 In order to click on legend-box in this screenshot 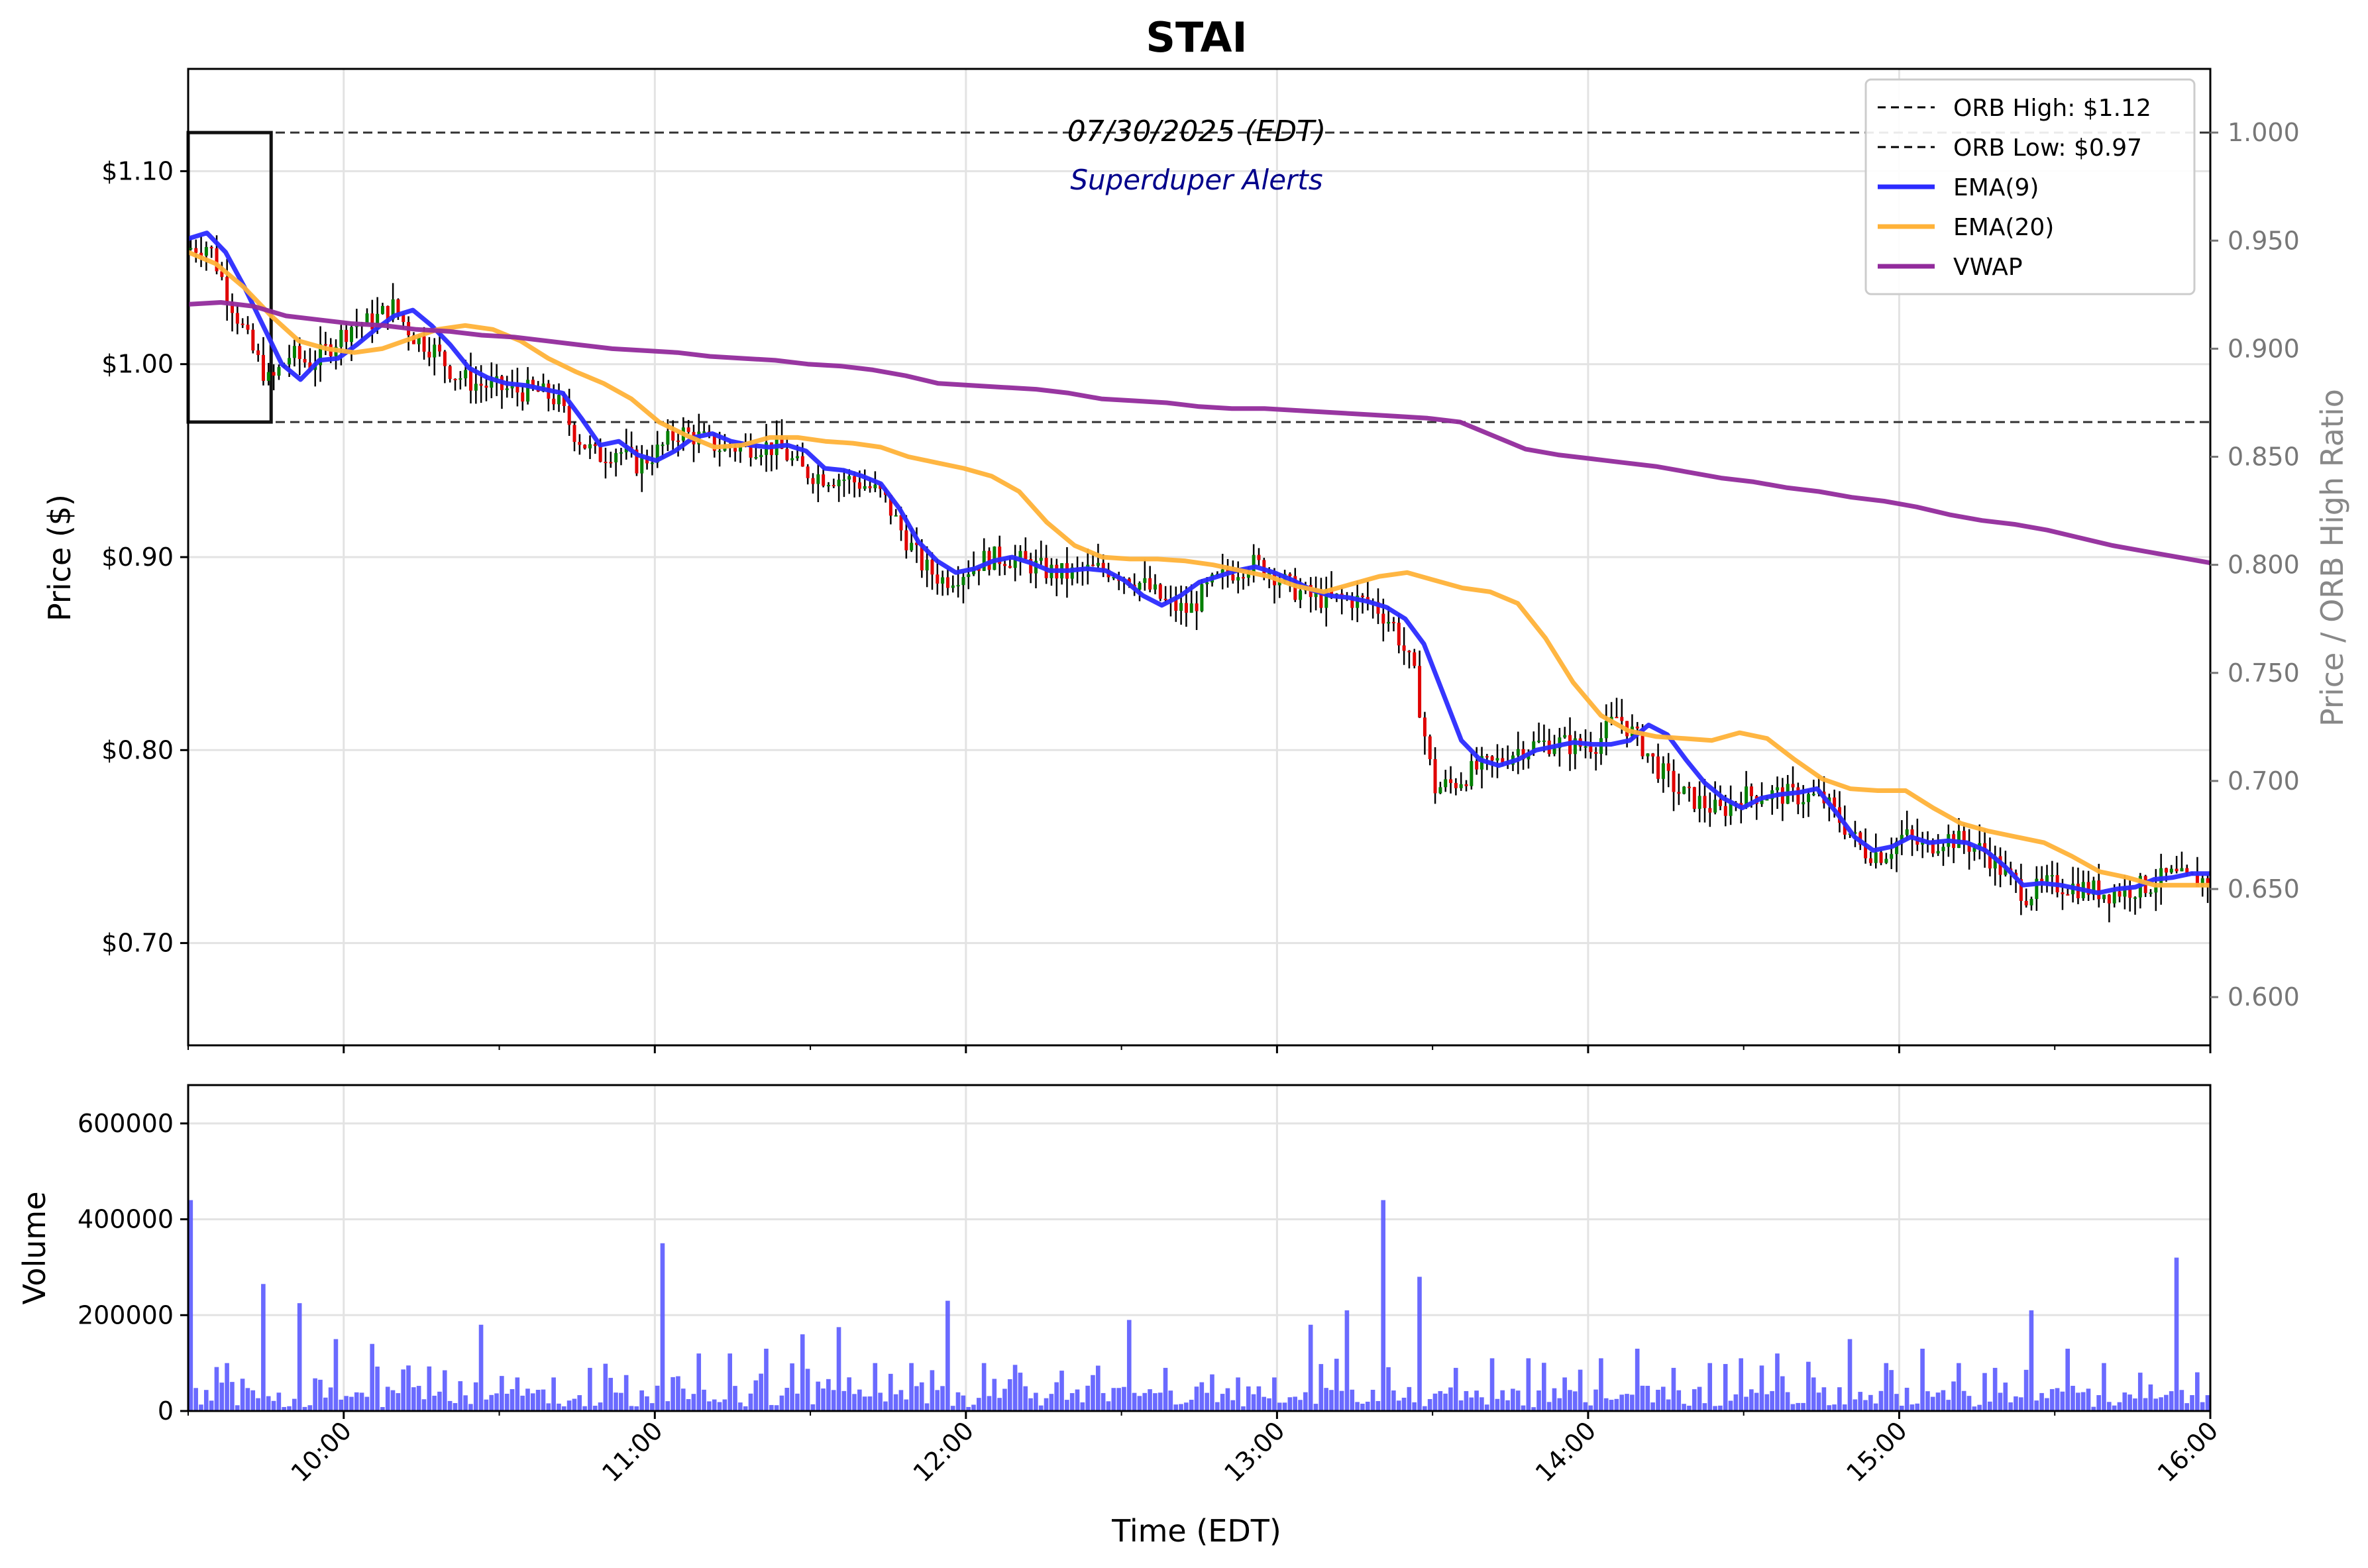, I will do `click(2030, 187)`.